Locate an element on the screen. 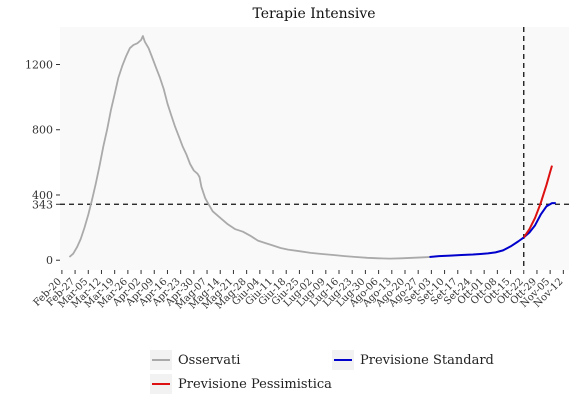  y-tick-label: 800 is located at coordinates (42, 130).